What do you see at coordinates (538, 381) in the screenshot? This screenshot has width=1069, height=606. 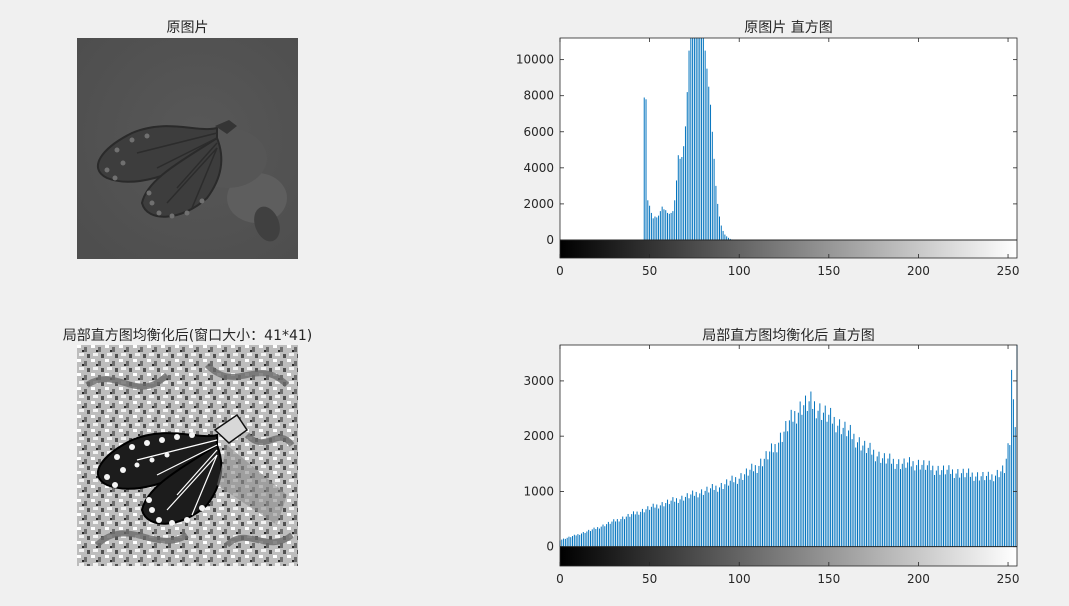 I see `y-tick-label: 3000` at bounding box center [538, 381].